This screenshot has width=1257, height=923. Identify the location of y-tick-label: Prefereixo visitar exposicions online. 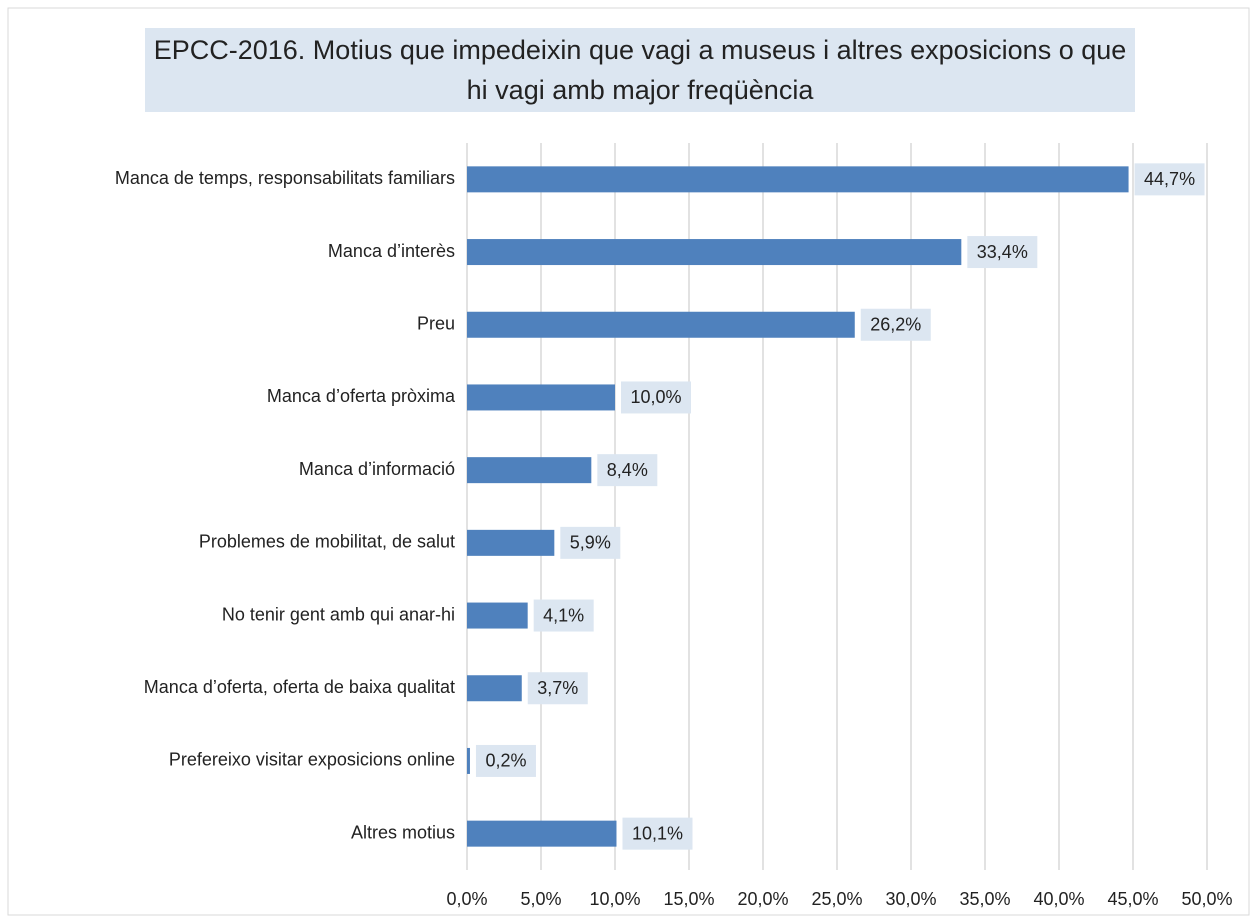
(312, 760).